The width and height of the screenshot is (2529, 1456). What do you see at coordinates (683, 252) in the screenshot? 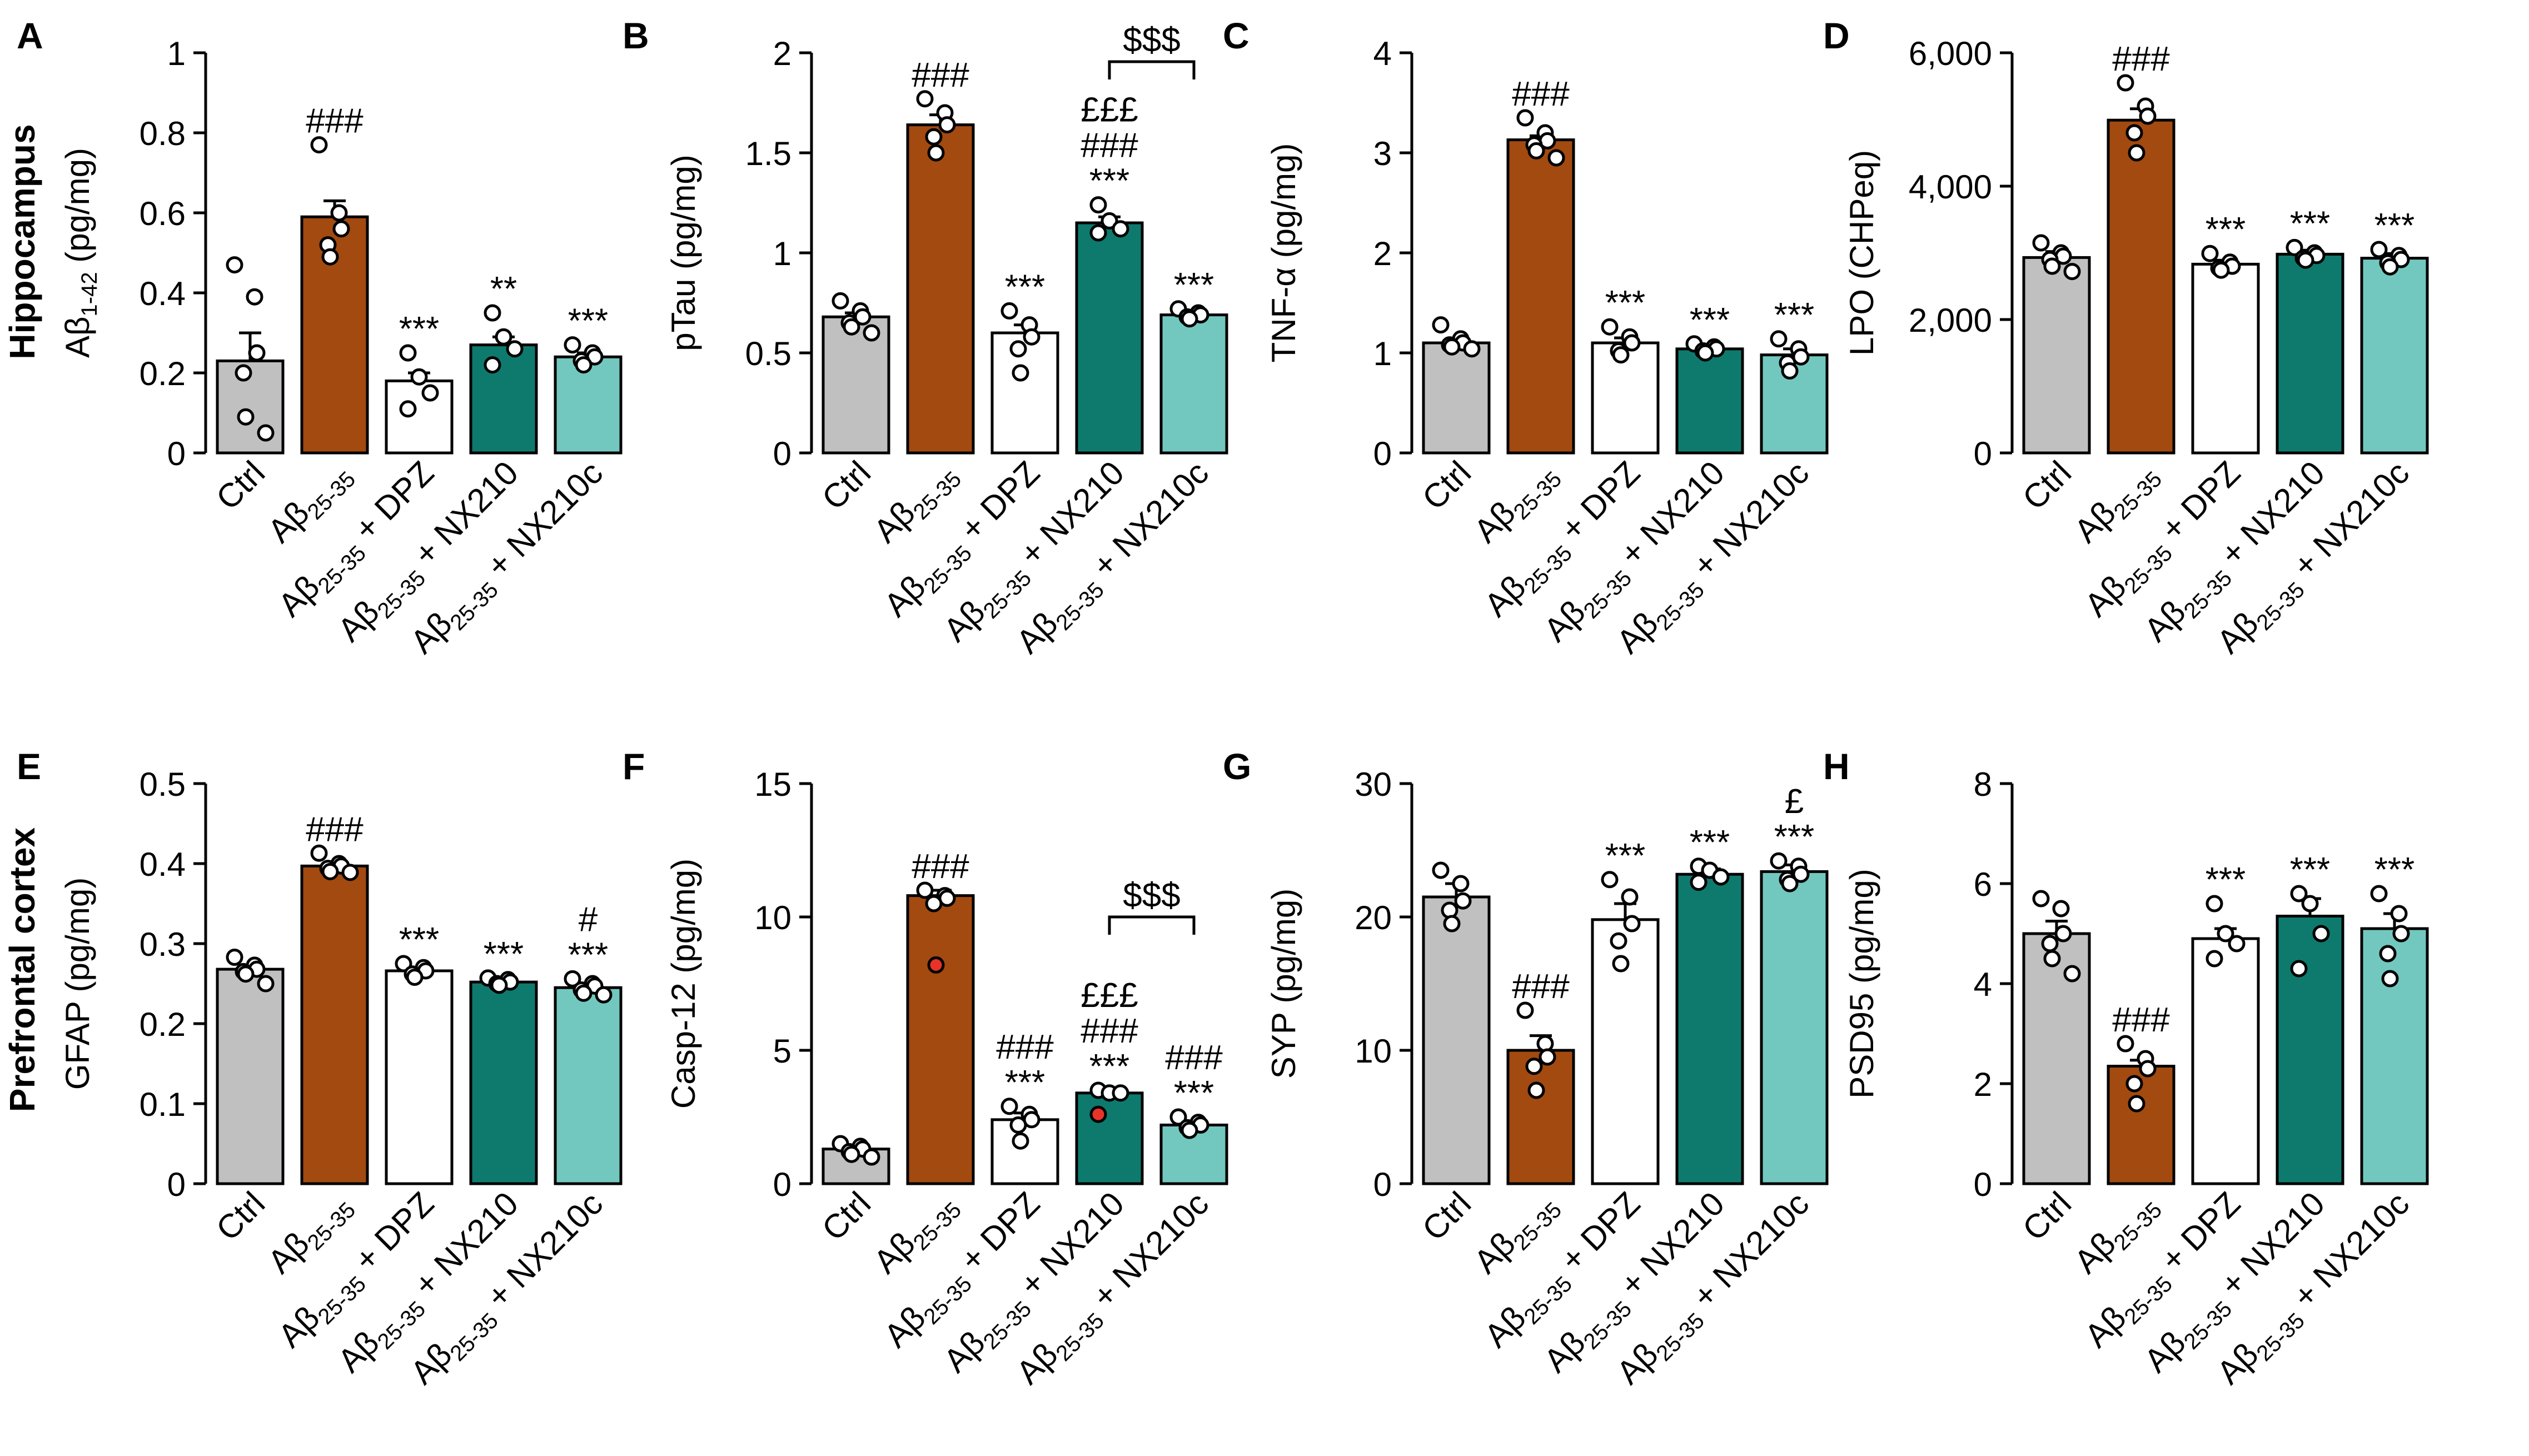
I see `y-axis-label-main: pTau (pg/mg)` at bounding box center [683, 252].